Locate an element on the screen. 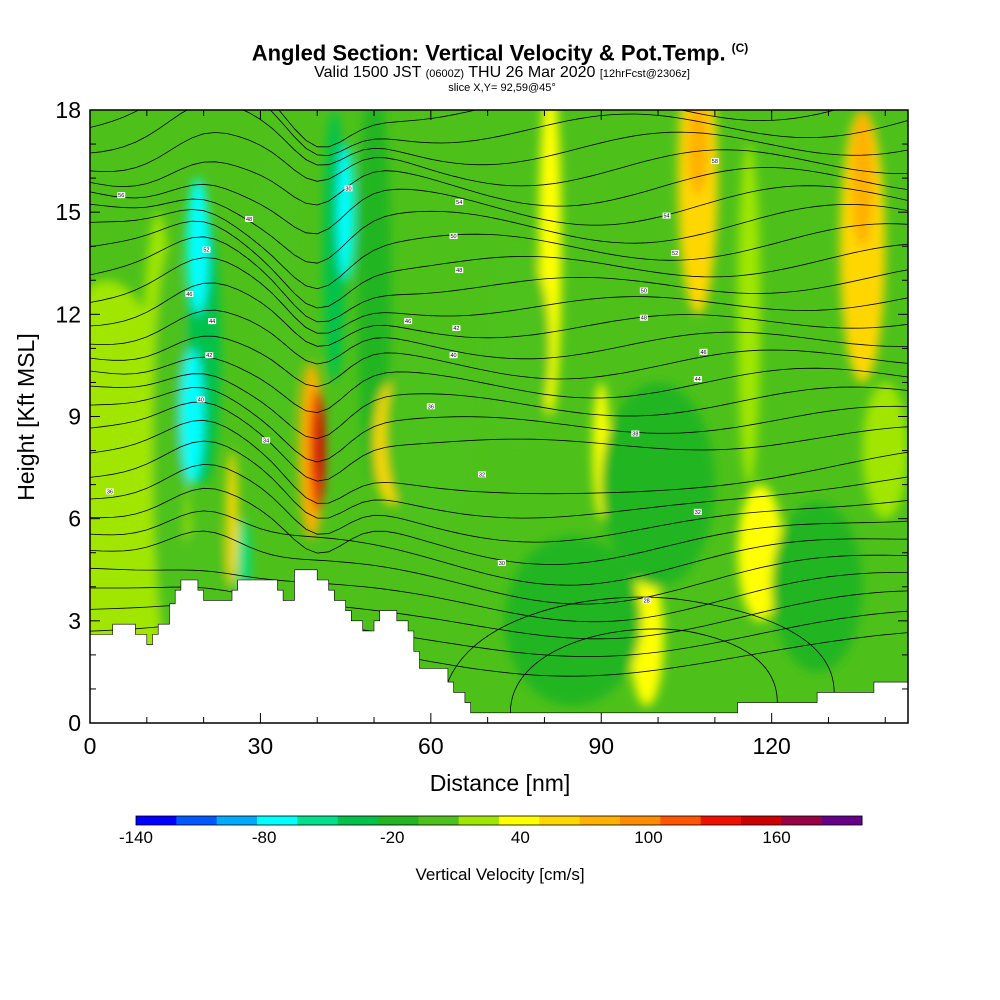 This screenshot has width=1000, height=1000. svg-text: 54 is located at coordinates (667, 217).